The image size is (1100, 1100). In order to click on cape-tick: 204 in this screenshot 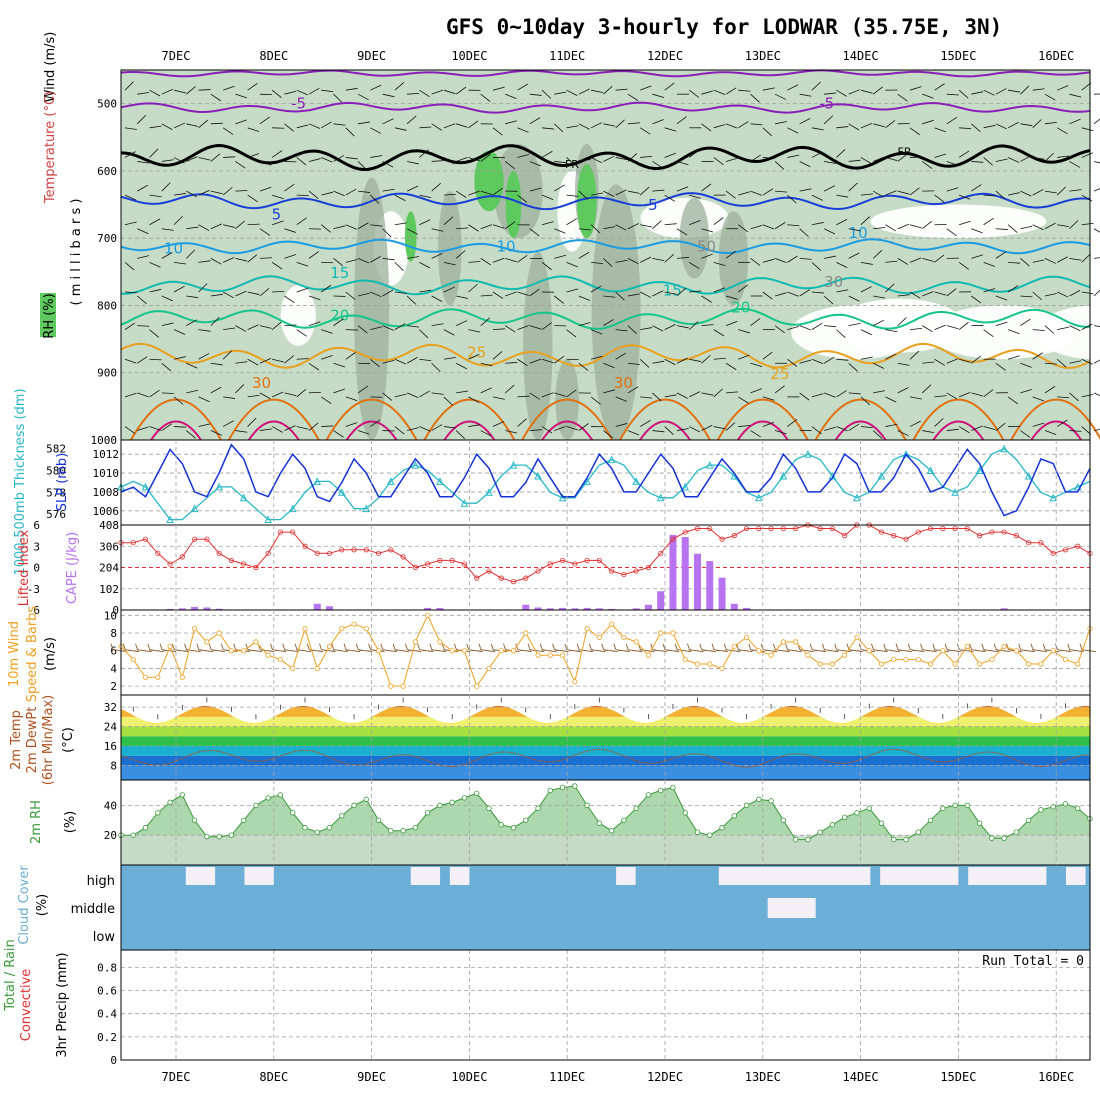, I will do `click(109, 568)`.